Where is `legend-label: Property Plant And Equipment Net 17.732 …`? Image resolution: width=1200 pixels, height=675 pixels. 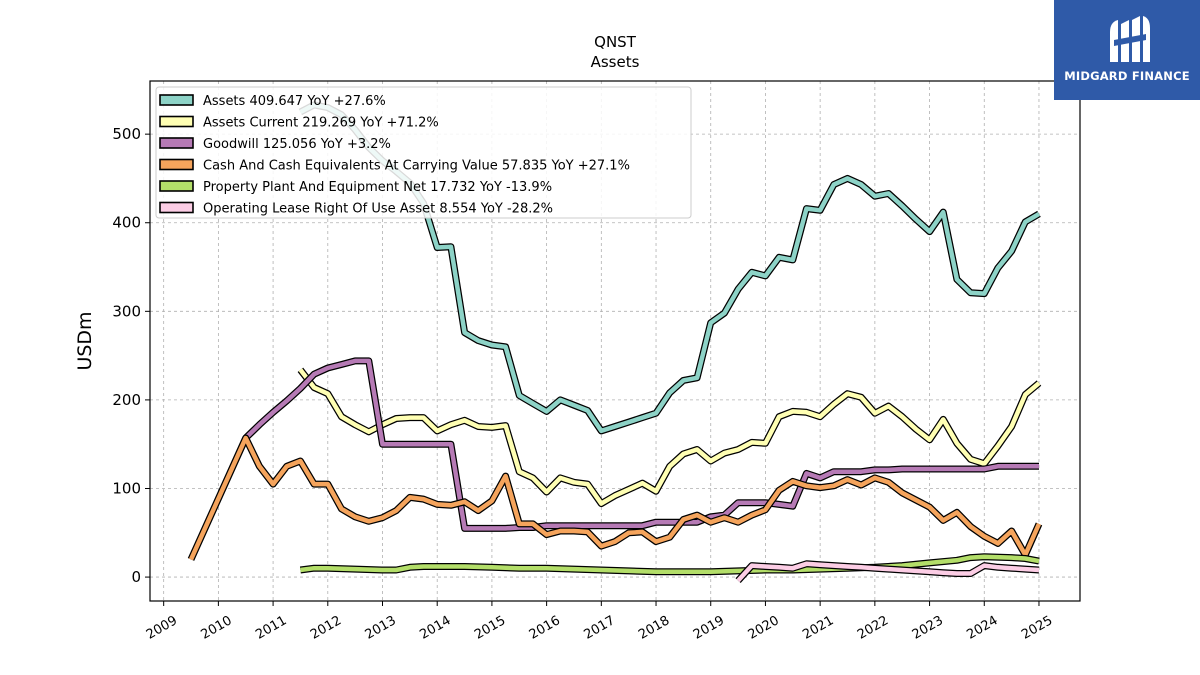
legend-label: Property Plant And Equipment Net 17.732 … is located at coordinates (377, 187).